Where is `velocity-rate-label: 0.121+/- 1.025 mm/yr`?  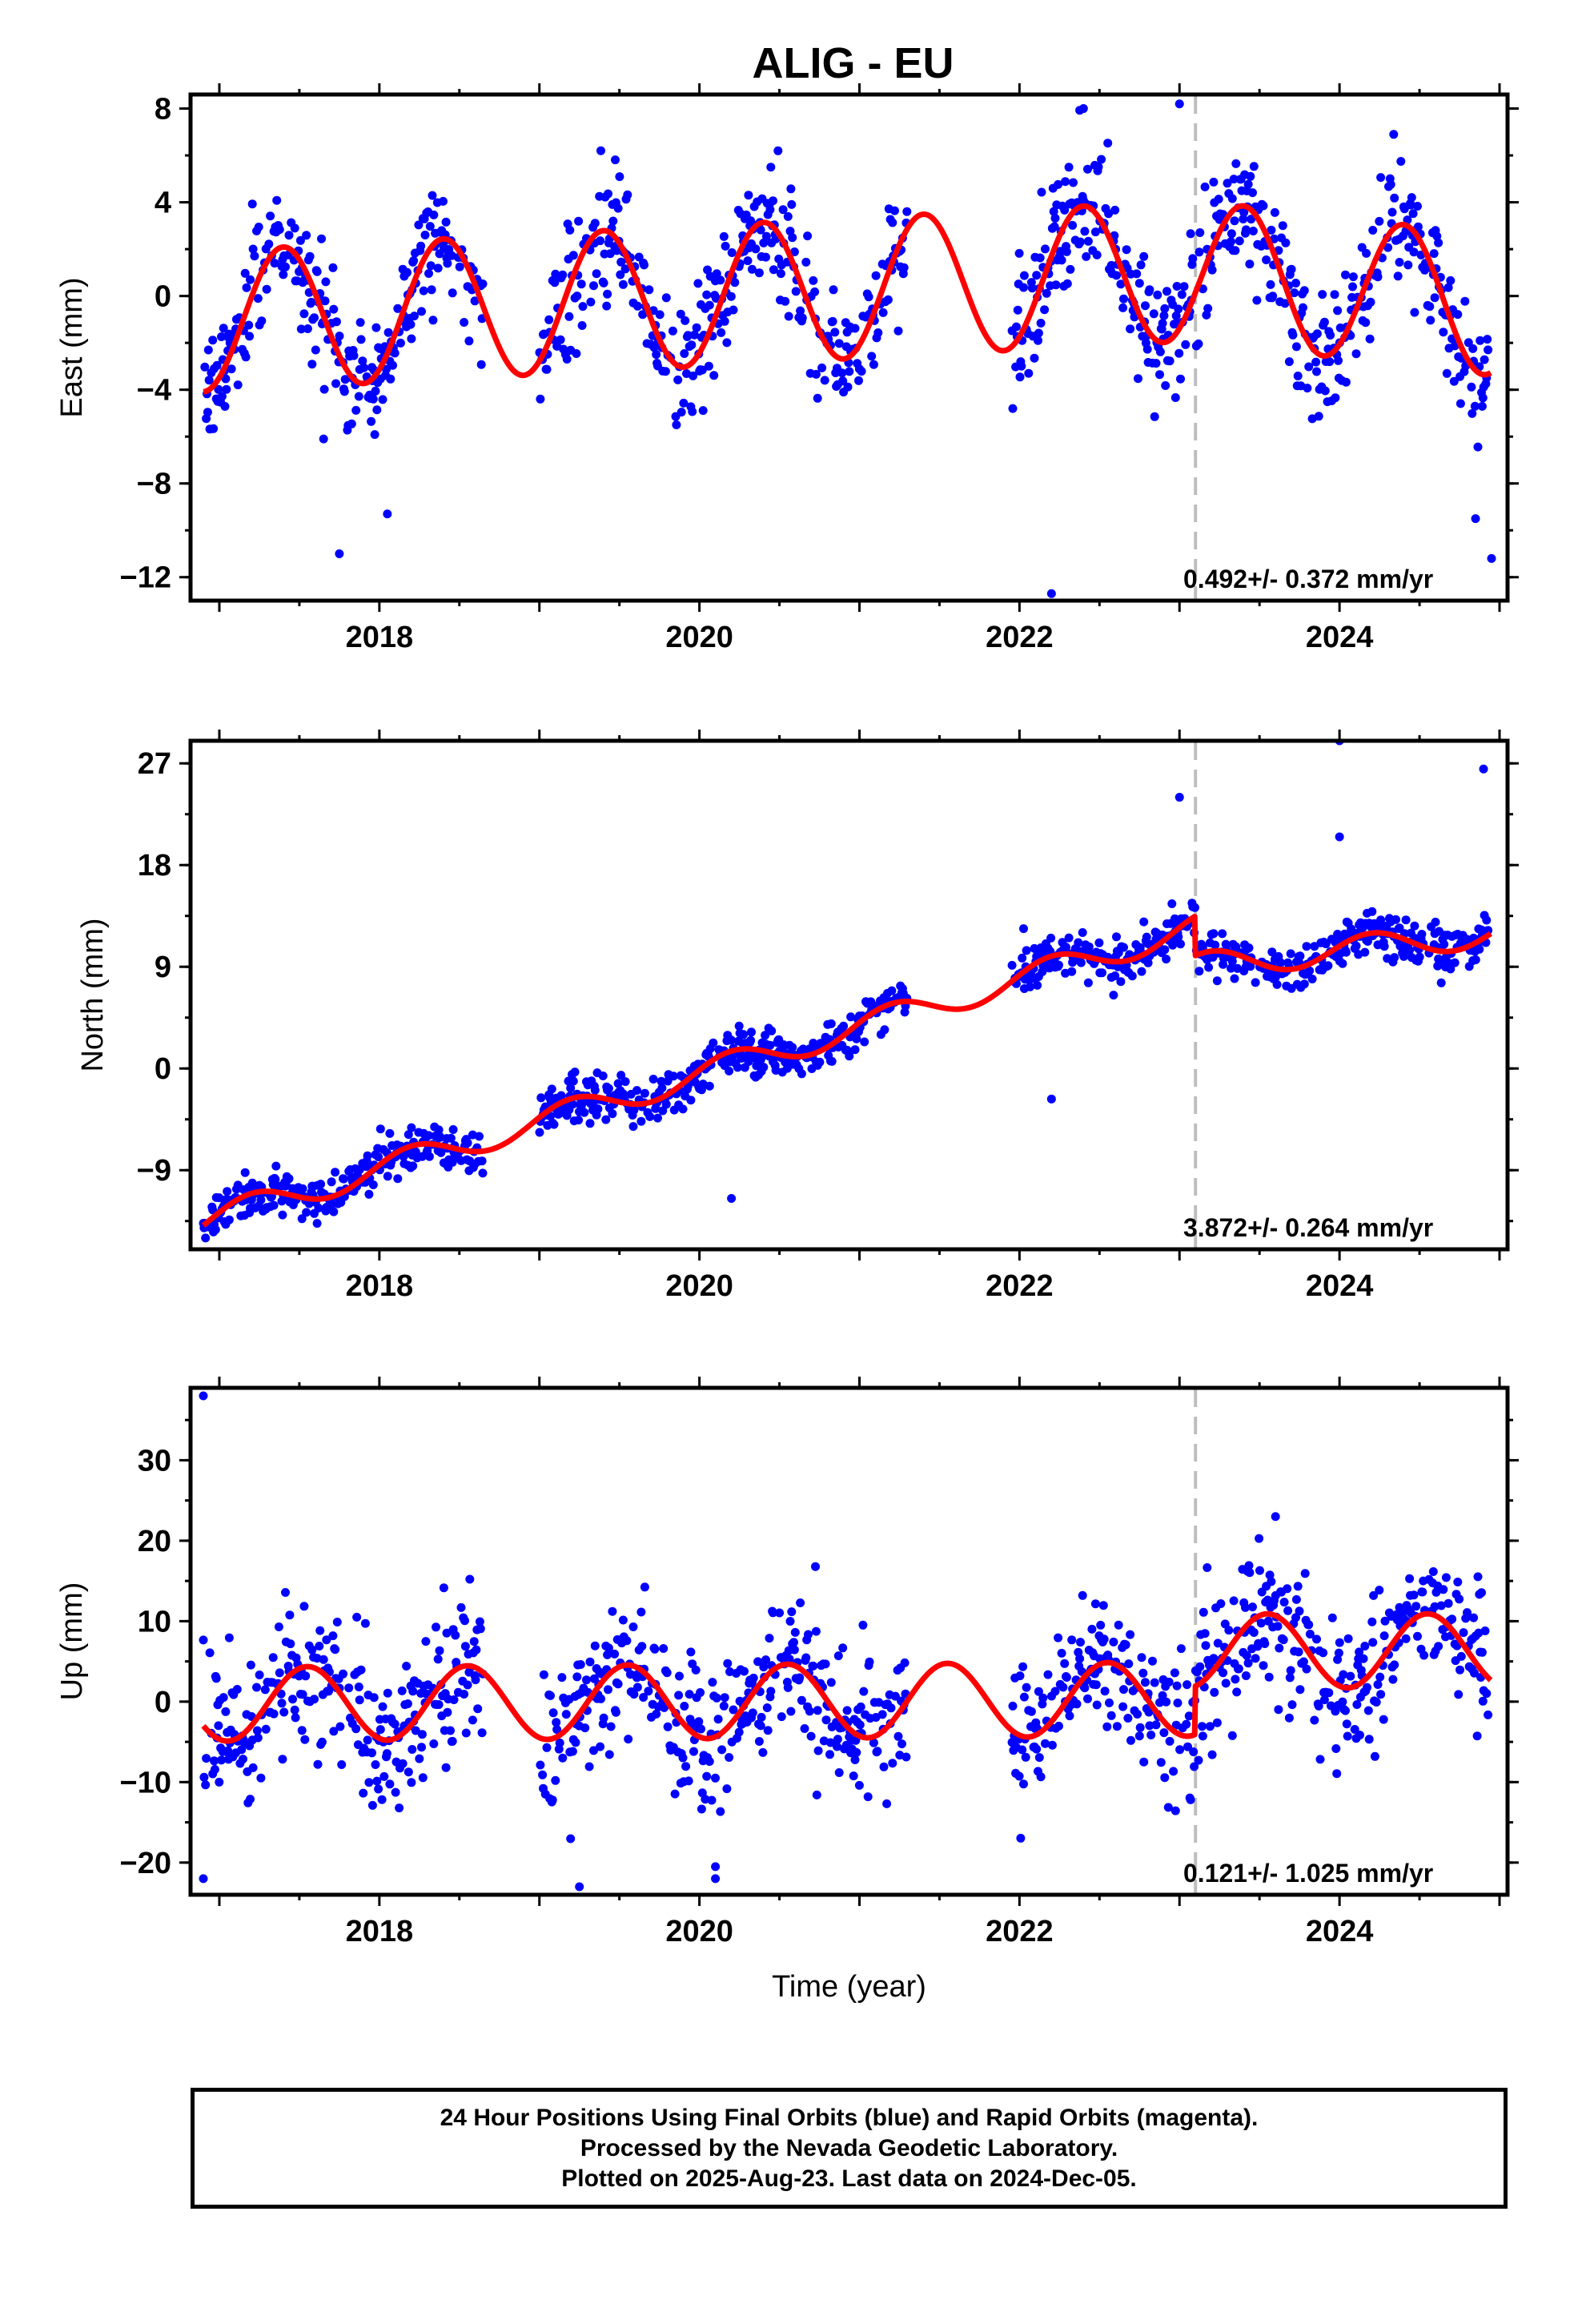 velocity-rate-label: 0.121+/- 1.025 mm/yr is located at coordinates (1308, 1873).